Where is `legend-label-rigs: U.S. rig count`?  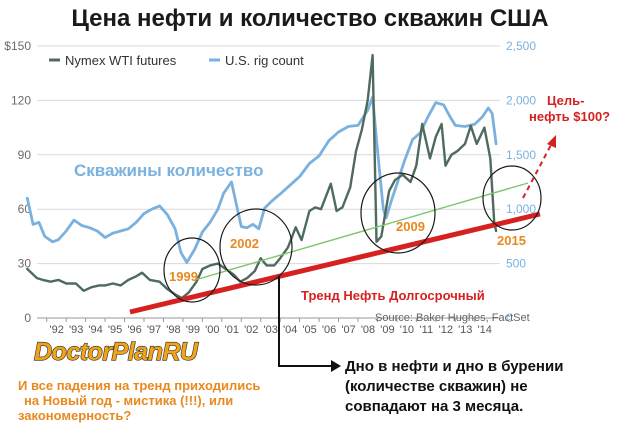 legend-label-rigs: U.S. rig count is located at coordinates (264, 60).